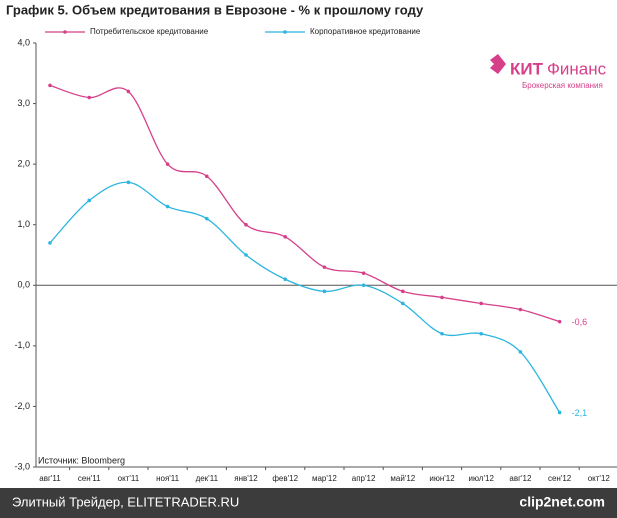 The height and width of the screenshot is (518, 617). I want to click on y-tick-label: 2,0, so click(23, 164).